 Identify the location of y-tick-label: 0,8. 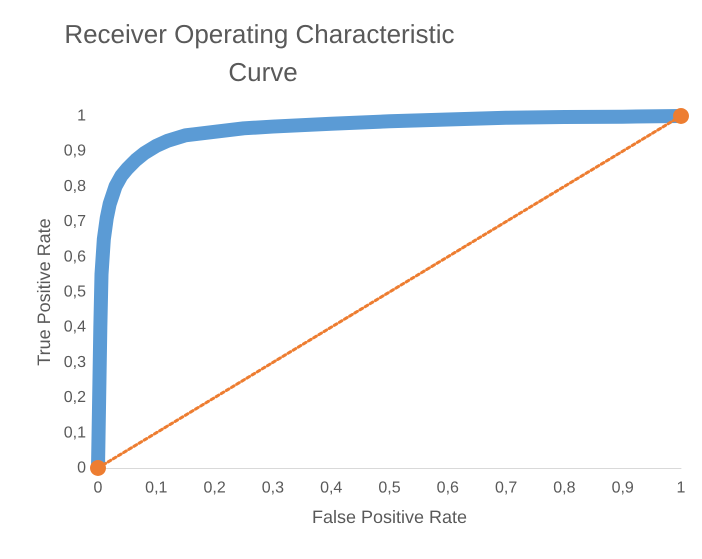
(75, 186).